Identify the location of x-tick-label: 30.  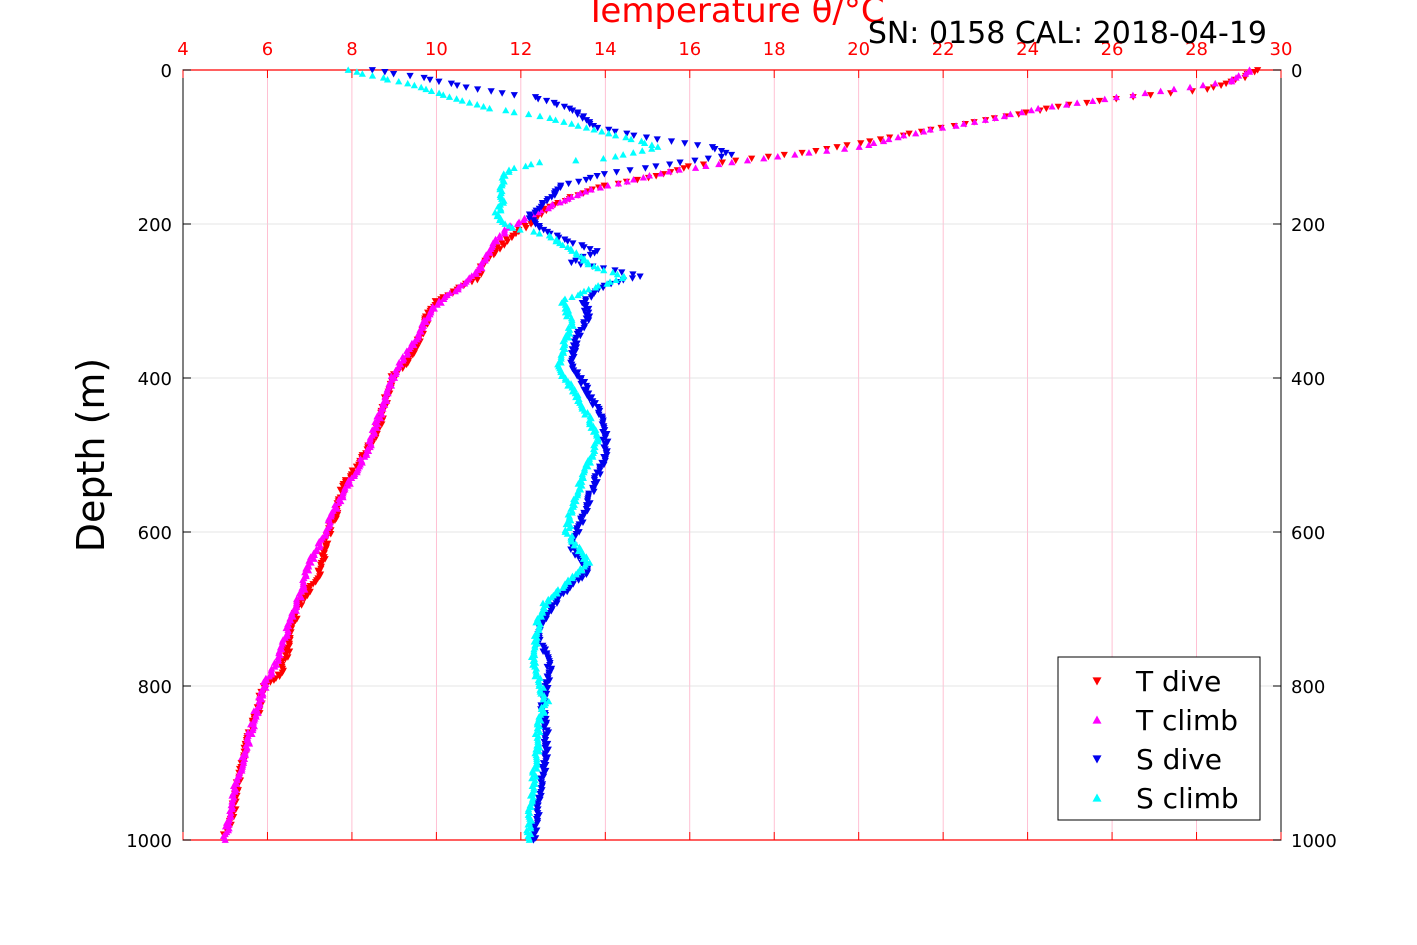
(1281, 49).